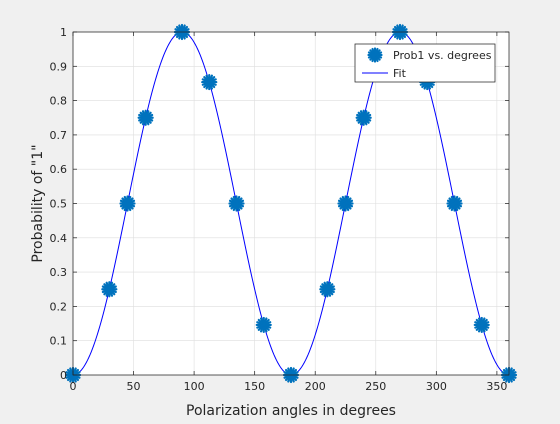  What do you see at coordinates (59, 135) in the screenshot?
I see `y-tick-label: 0.7` at bounding box center [59, 135].